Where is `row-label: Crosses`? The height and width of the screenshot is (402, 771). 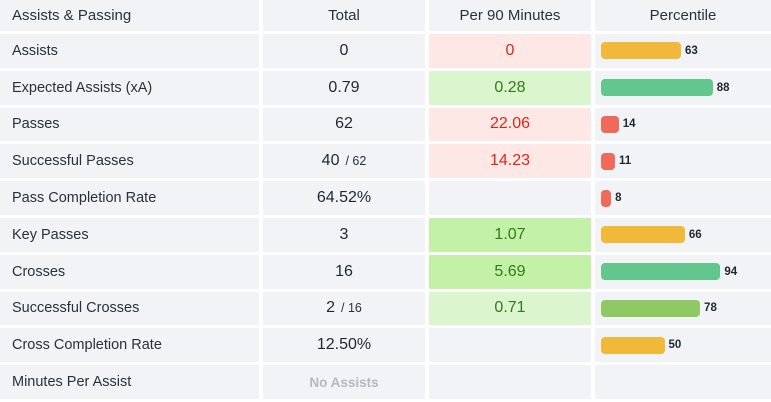 row-label: Crosses is located at coordinates (131, 273).